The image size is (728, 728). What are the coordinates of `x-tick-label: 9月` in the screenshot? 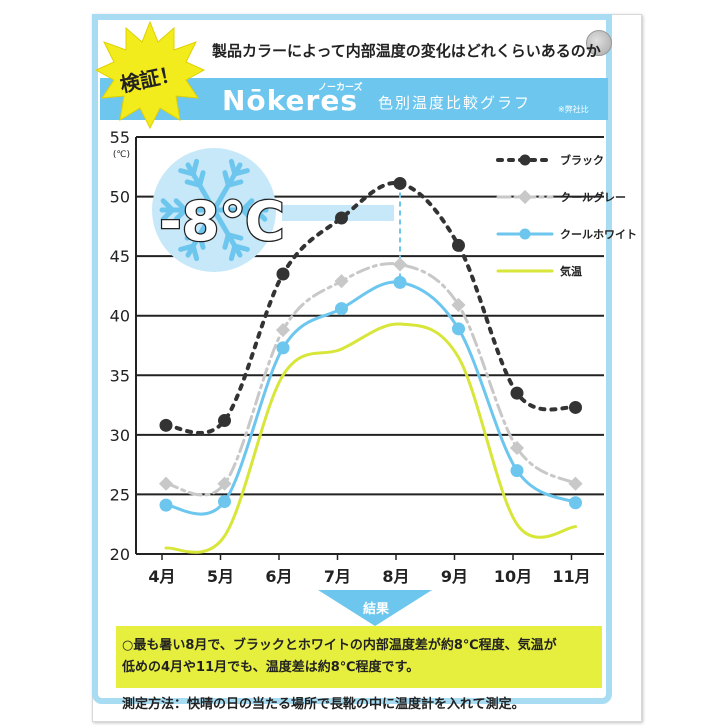 It's located at (454, 576).